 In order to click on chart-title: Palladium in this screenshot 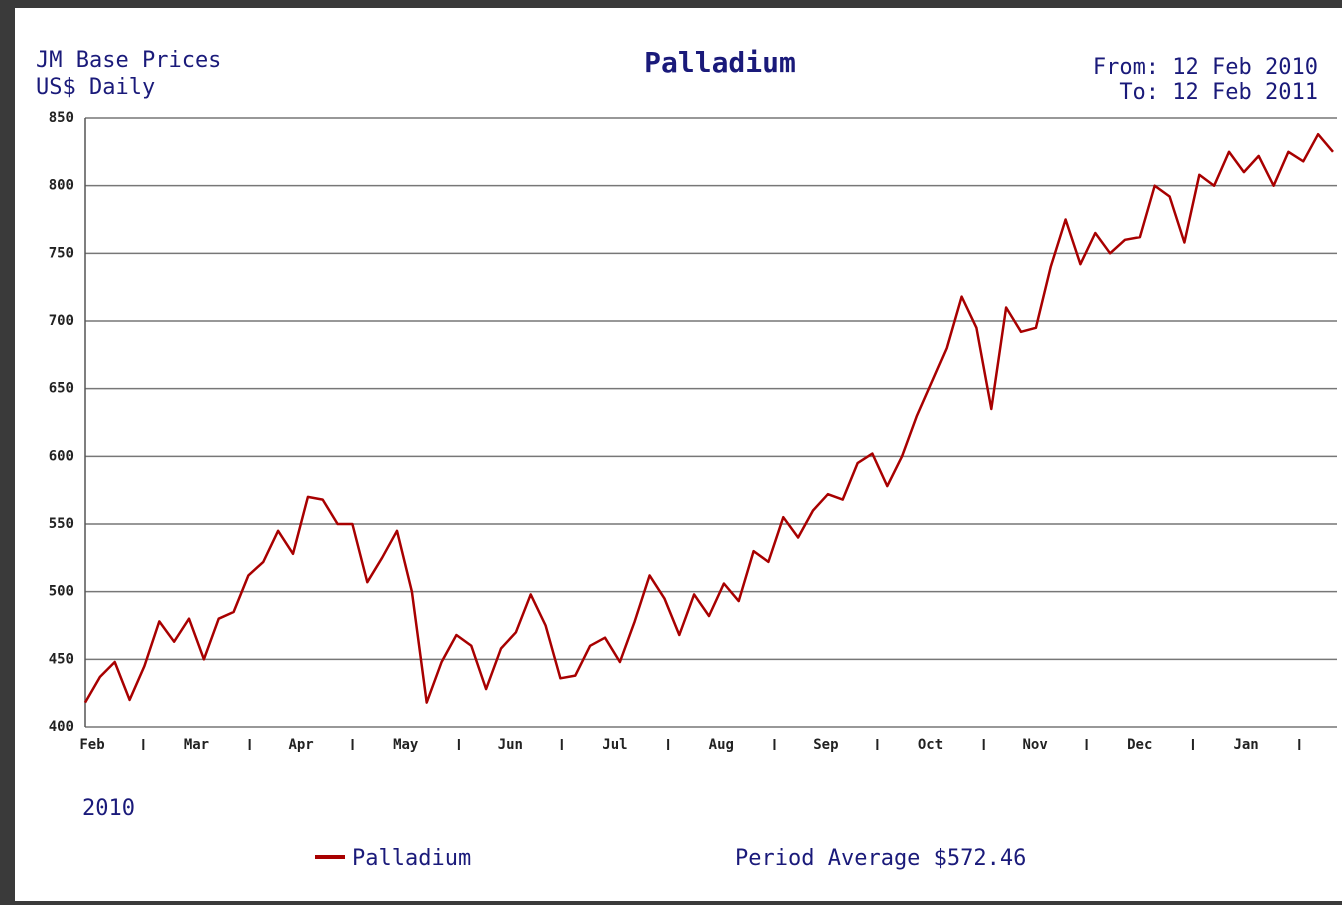, I will do `click(720, 62)`.